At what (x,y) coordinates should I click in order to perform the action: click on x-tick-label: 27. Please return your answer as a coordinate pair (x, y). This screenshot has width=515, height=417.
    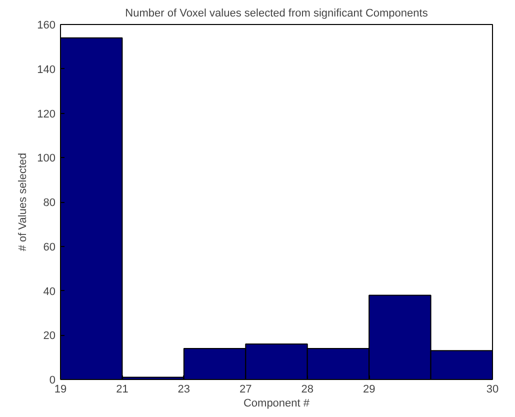
    Looking at the image, I should click on (246, 390).